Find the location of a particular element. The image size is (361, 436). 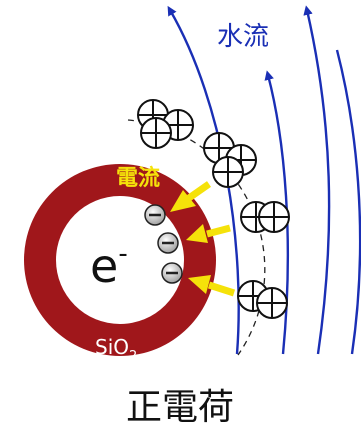

particle-core is located at coordinates (120, 260).